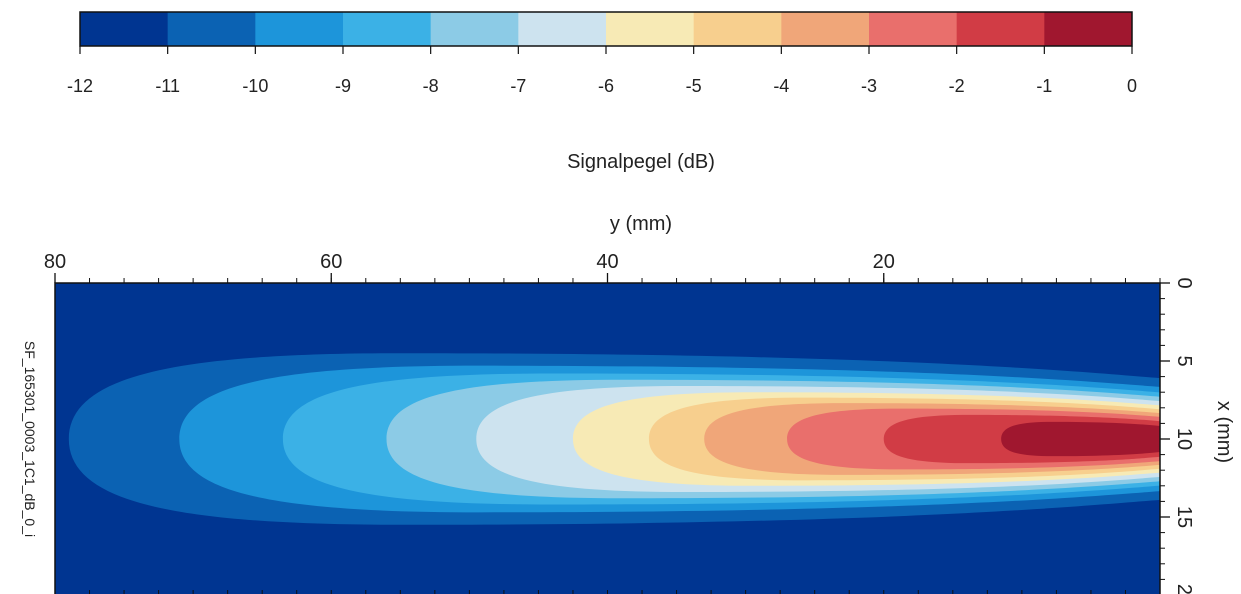  What do you see at coordinates (55, 262) in the screenshot?
I see `y-tick-label: 80` at bounding box center [55, 262].